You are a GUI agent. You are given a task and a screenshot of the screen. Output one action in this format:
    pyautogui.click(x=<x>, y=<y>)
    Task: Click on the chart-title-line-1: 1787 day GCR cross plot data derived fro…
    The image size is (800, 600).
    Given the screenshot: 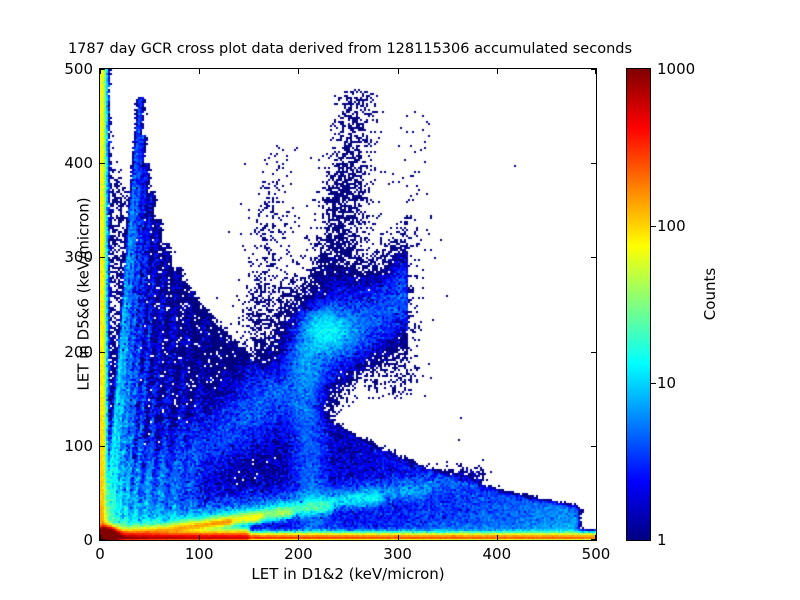 What is the action you would take?
    pyautogui.click(x=350, y=49)
    